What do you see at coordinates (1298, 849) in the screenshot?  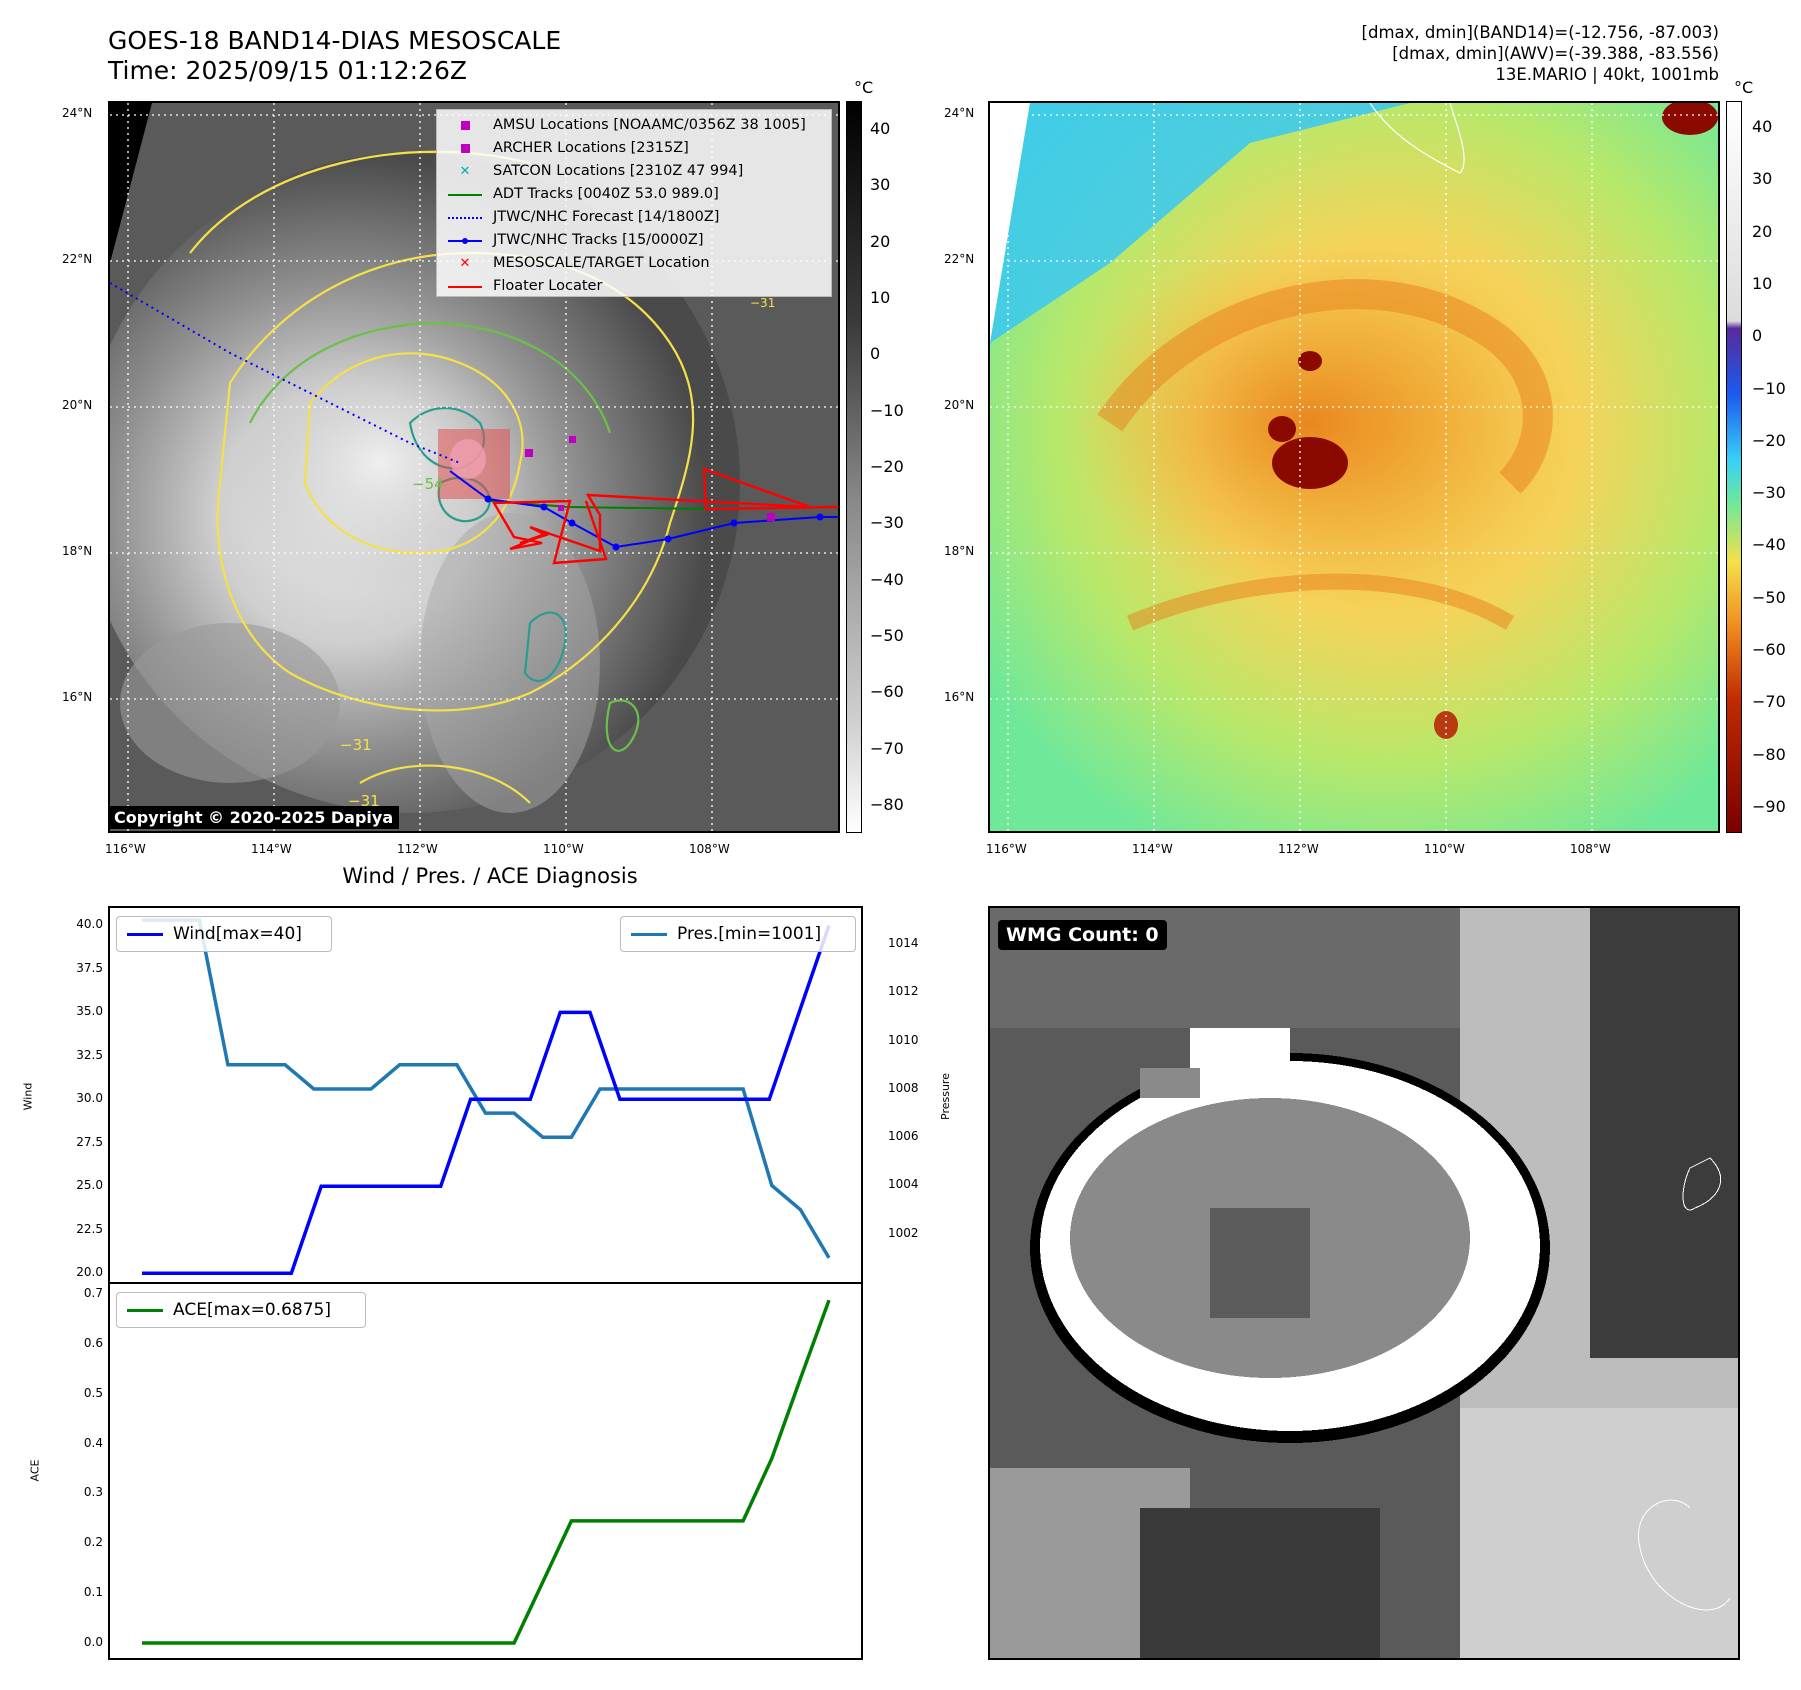 I see `lon-label: 112°W` at bounding box center [1298, 849].